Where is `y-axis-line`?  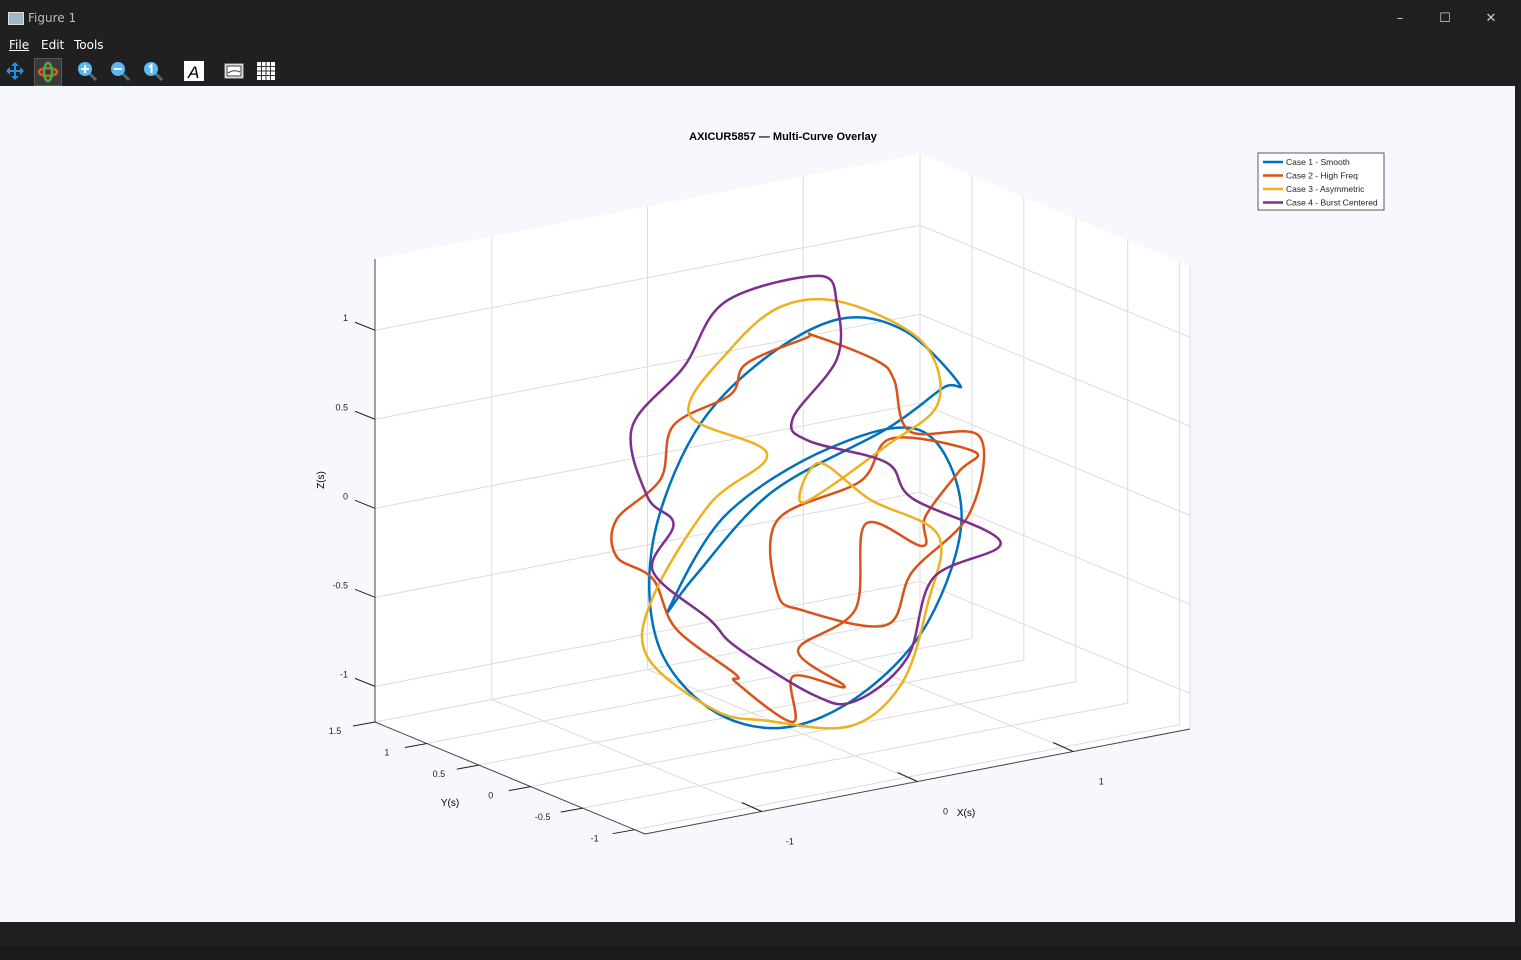 y-axis-line is located at coordinates (510, 778).